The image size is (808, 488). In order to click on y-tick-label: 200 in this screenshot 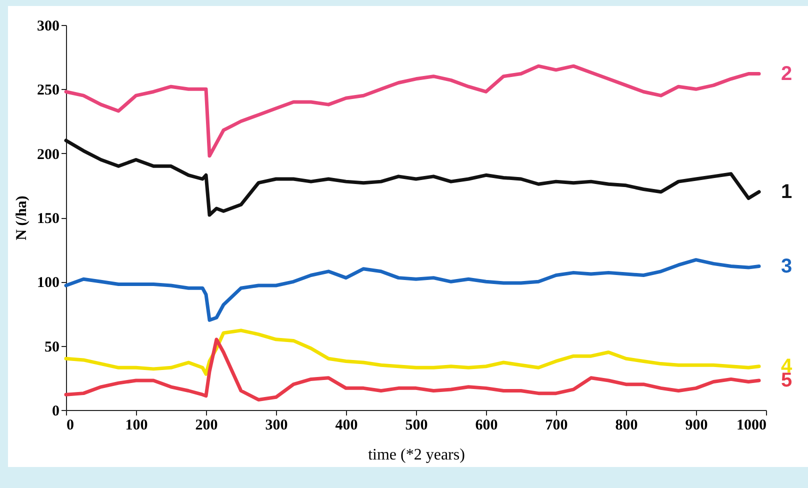, I will do `click(48, 154)`.